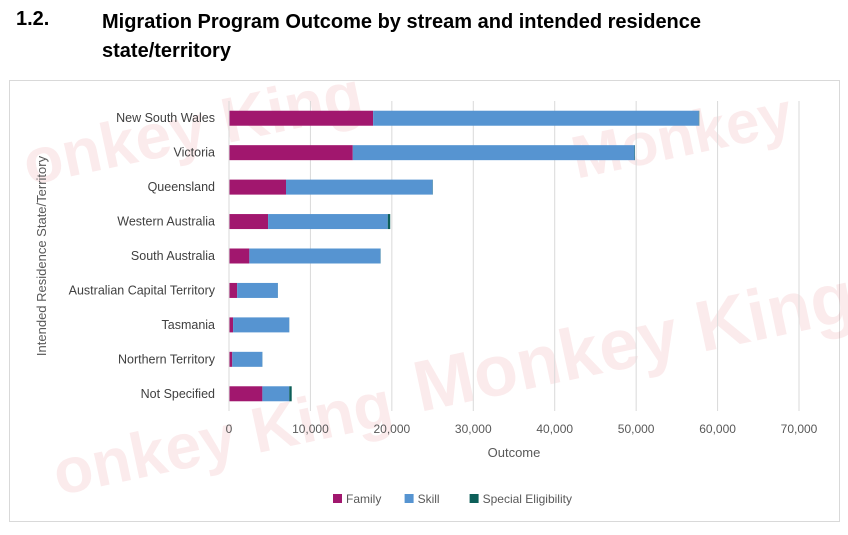 Image resolution: width=848 pixels, height=535 pixels. Describe the element at coordinates (636, 429) in the screenshot. I see `x-tick-label: 50,000` at that location.